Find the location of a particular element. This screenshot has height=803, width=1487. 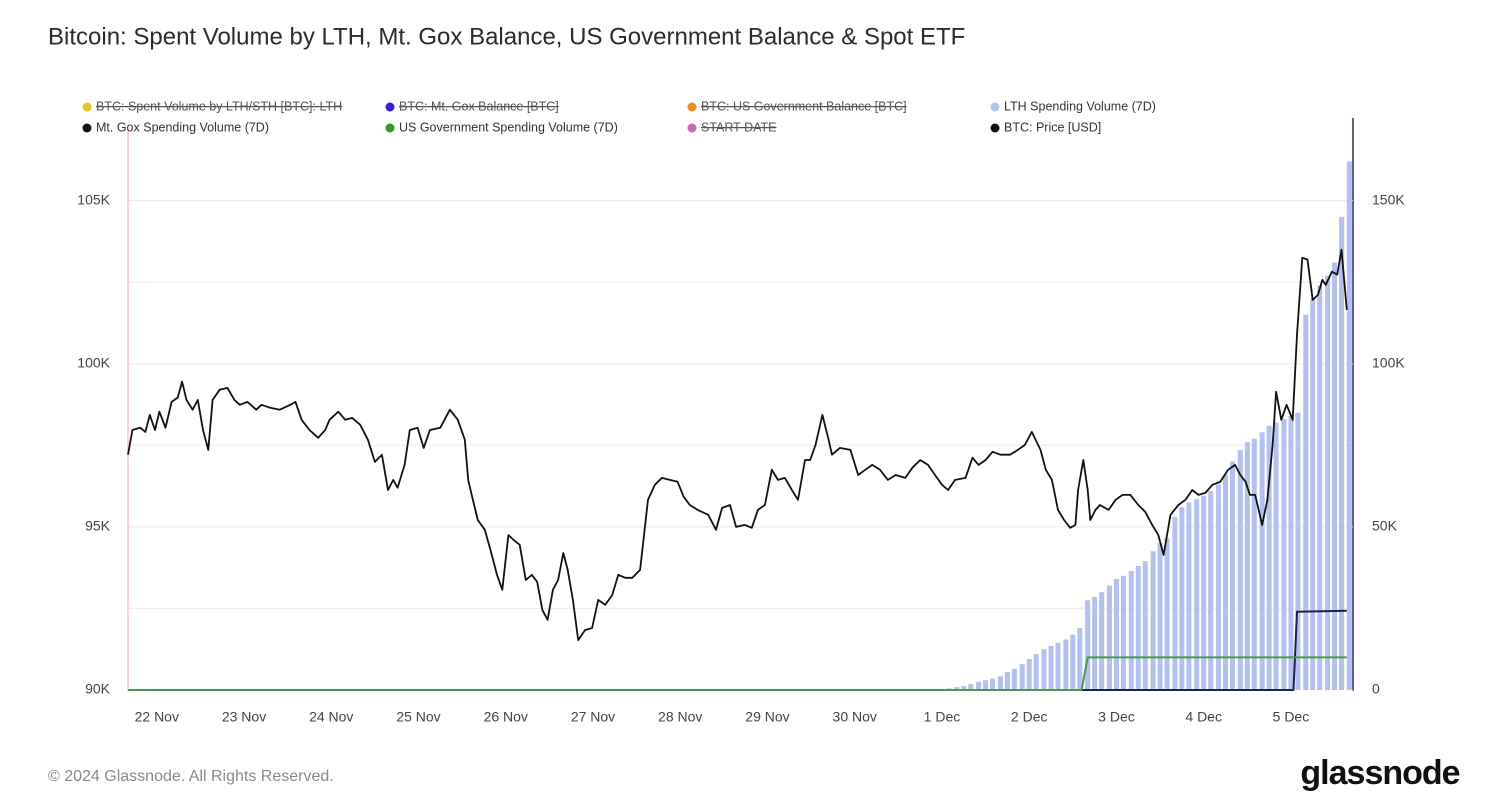

x-tick-label: 29 Nov is located at coordinates (767, 717).